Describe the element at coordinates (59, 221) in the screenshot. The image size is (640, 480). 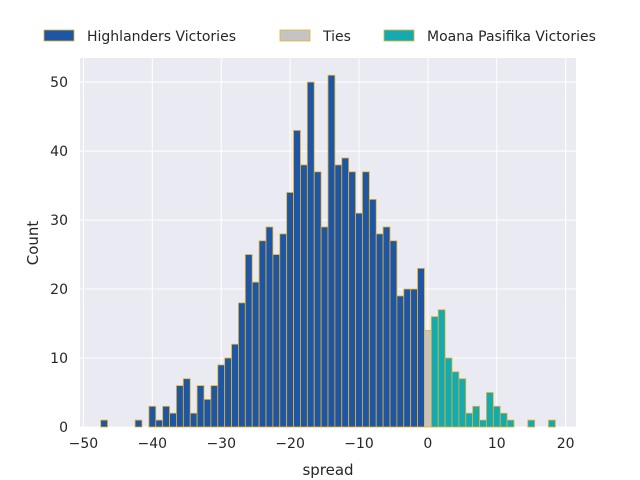
I see `y-tick-label: 30` at that location.